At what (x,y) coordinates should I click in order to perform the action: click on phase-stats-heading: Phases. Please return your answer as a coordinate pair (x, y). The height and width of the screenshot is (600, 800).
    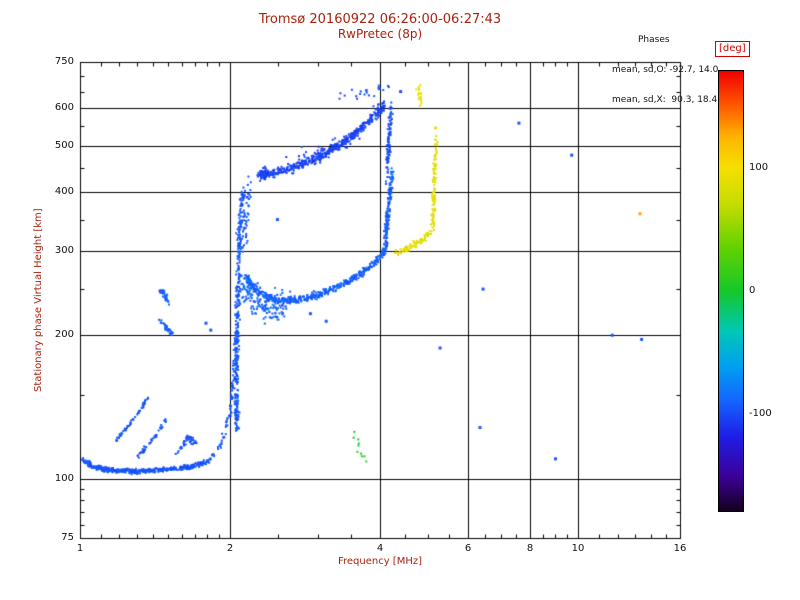
    Looking at the image, I should click on (654, 40).